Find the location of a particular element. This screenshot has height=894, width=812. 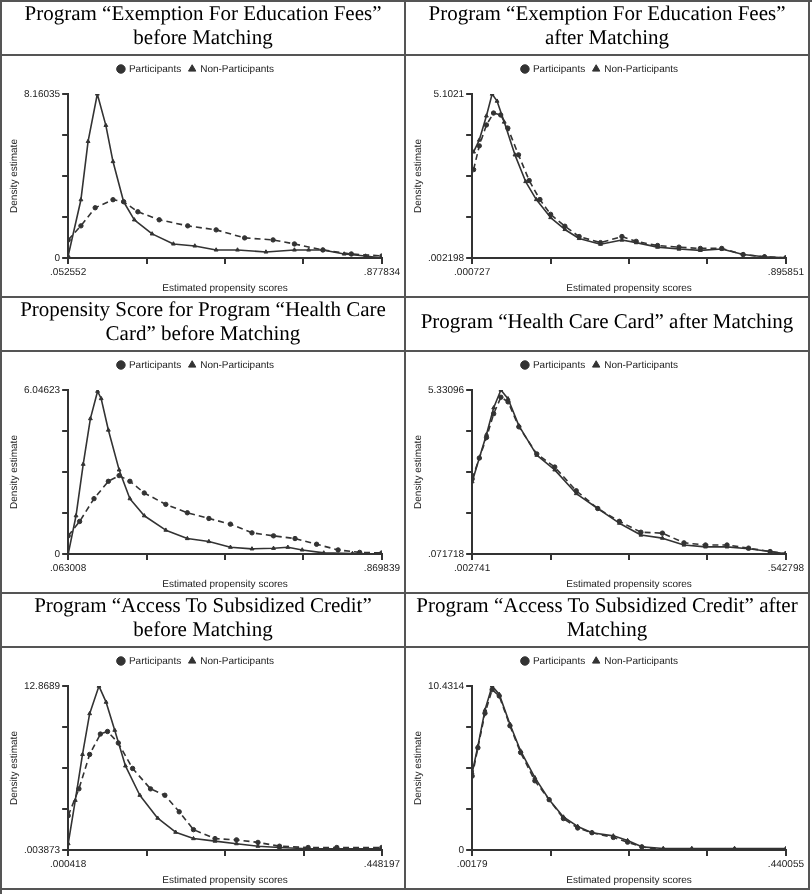

chart-title: Program “Access To Subsidized Credit” after Matching is located at coordinates (607, 621).